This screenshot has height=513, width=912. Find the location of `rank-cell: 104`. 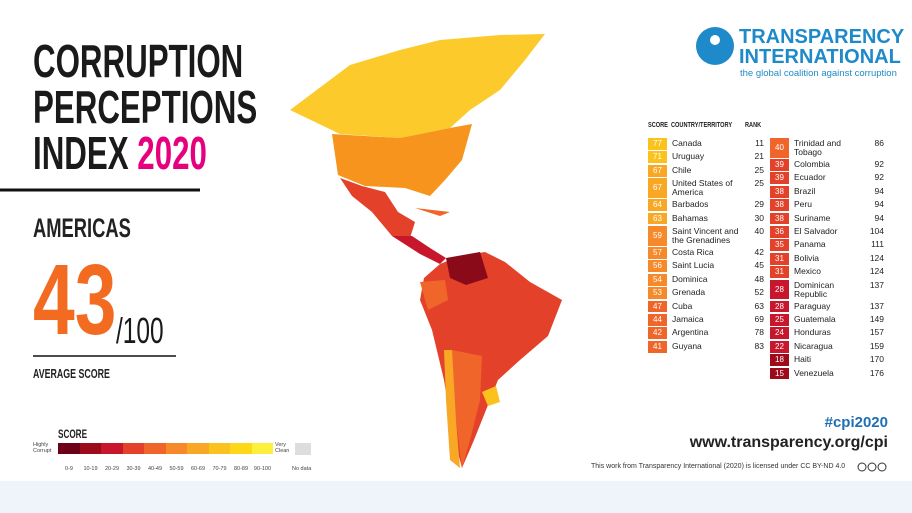

rank-cell: 104 is located at coordinates (876, 231).